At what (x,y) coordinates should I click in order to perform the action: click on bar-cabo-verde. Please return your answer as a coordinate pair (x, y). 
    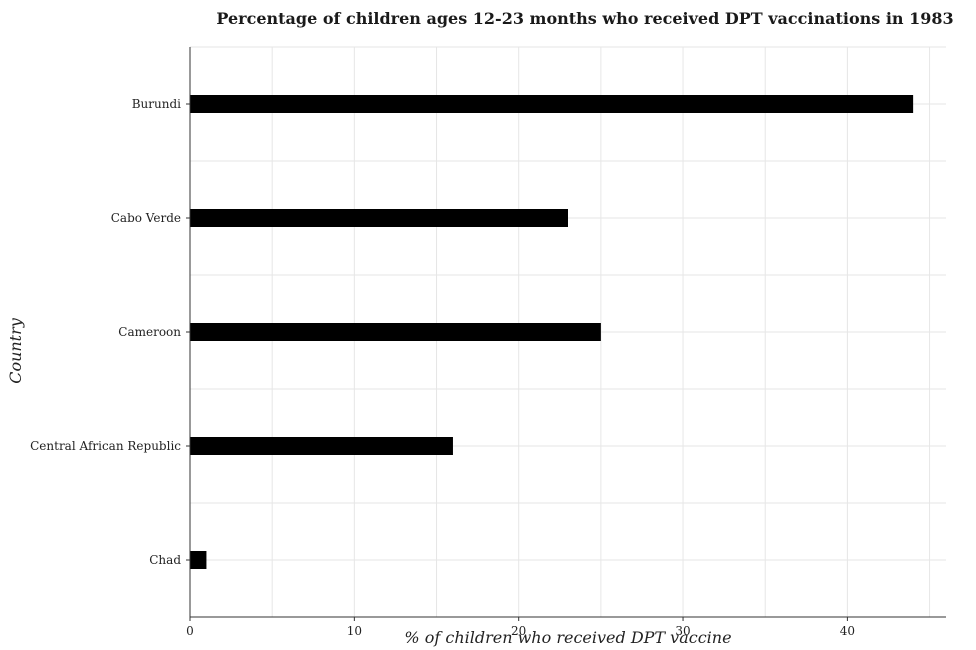
    Looking at the image, I should click on (379, 218).